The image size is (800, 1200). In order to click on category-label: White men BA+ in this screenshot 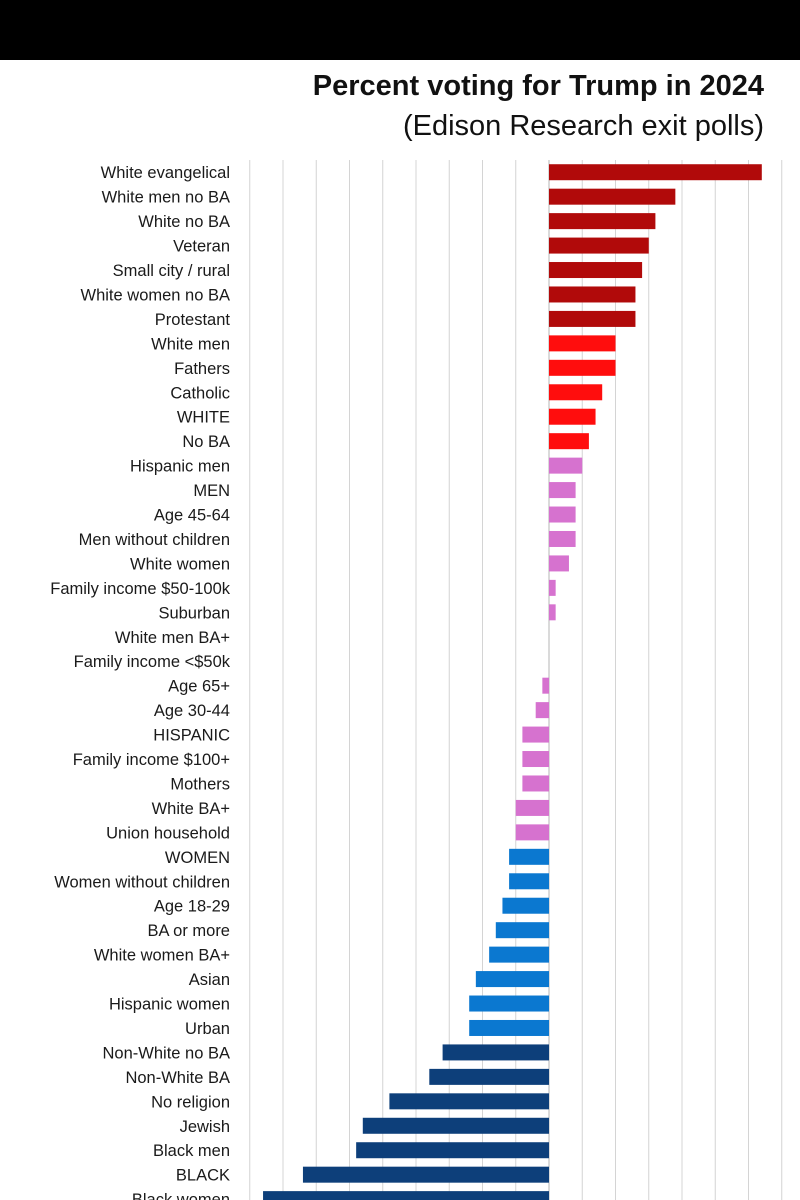, I will do `click(172, 638)`.